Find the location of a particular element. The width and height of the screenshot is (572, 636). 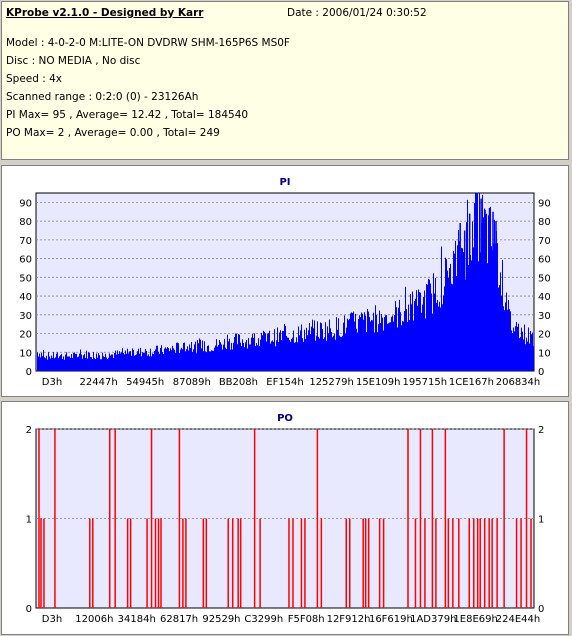

x-tick-label: 224E44h is located at coordinates (518, 619).